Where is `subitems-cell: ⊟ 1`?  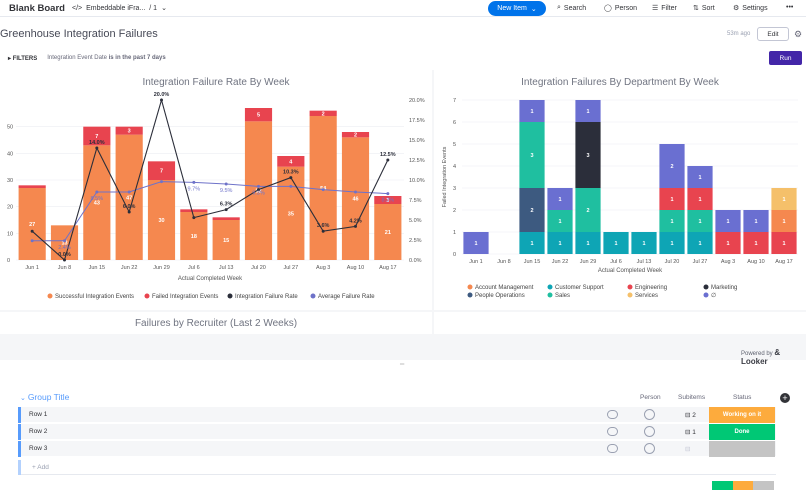 subitems-cell: ⊟ 1 is located at coordinates (690, 432).